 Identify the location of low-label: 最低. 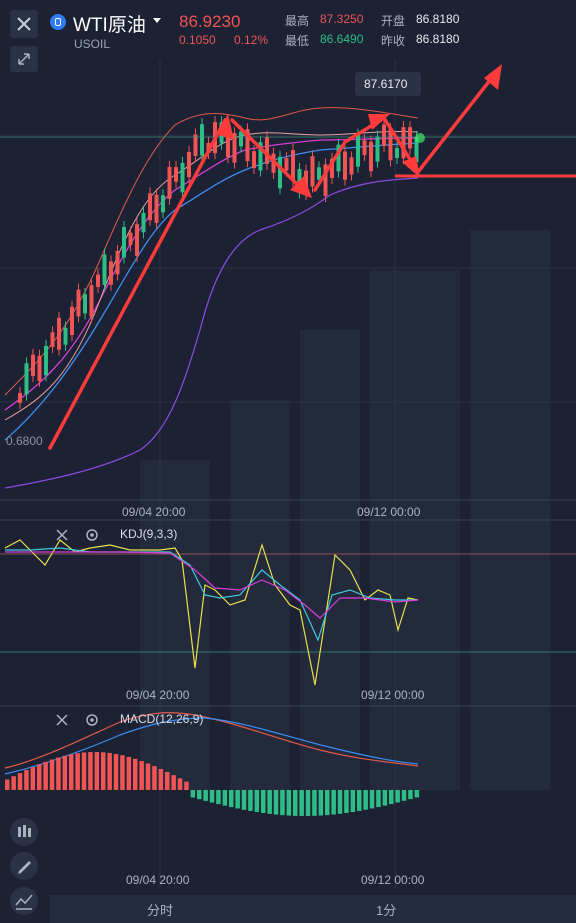
(297, 41).